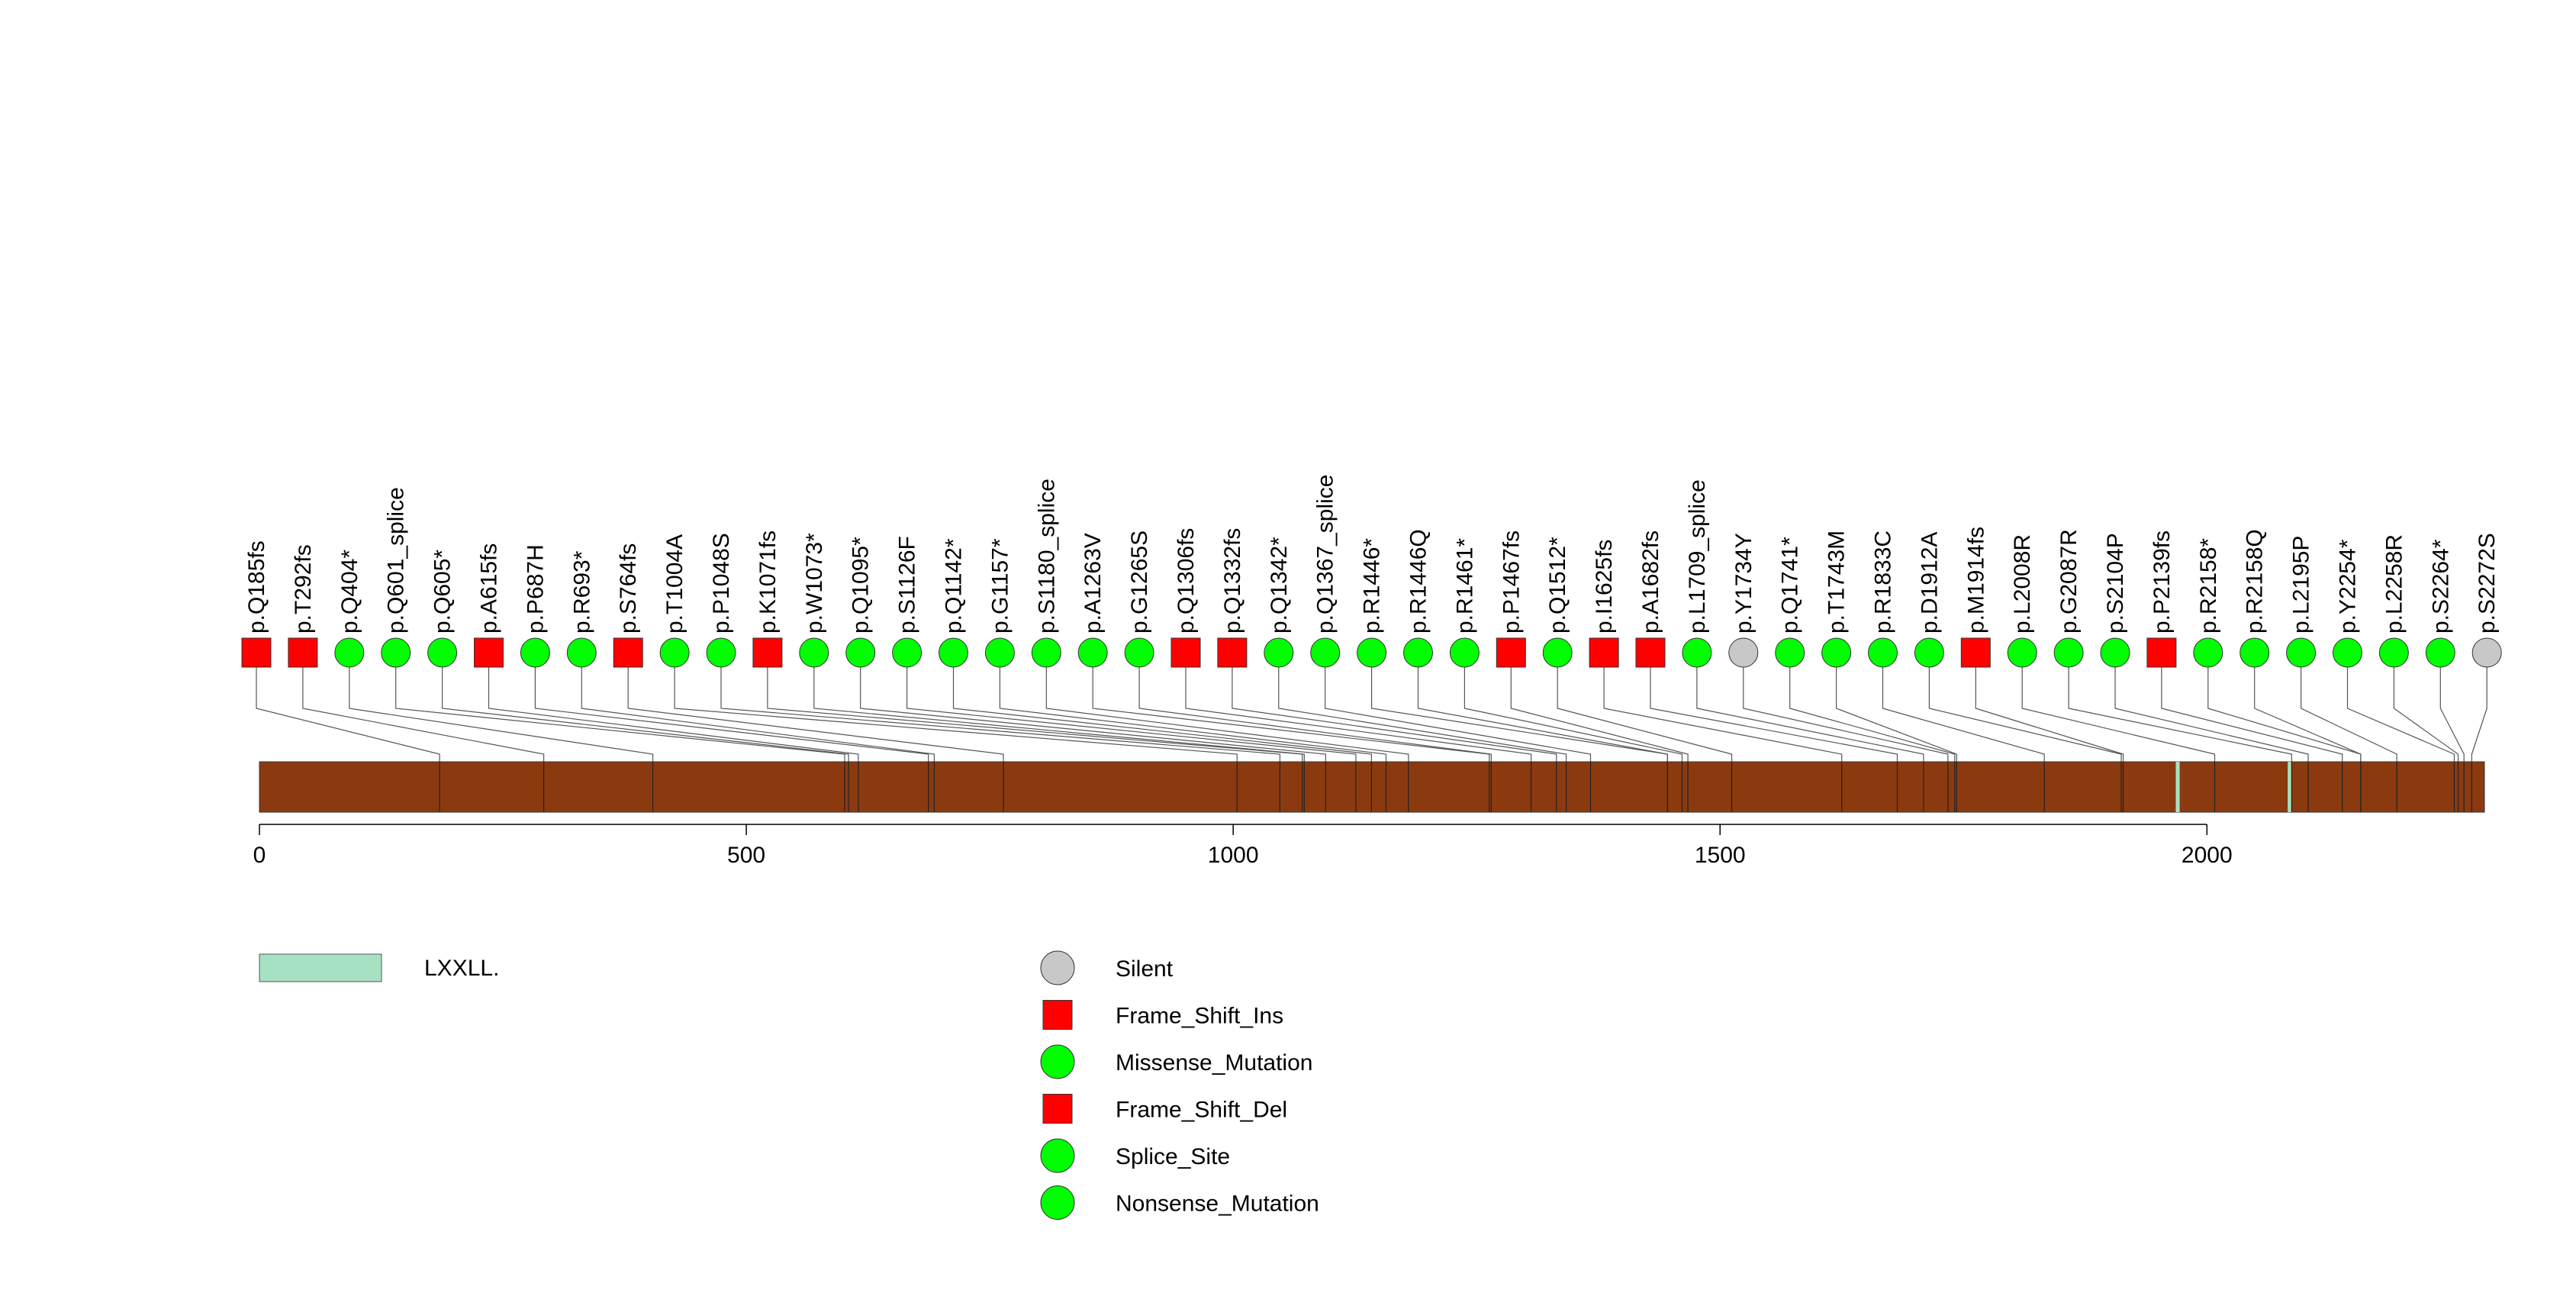  I want to click on mutation-label: p.Q1095*, so click(861, 586).